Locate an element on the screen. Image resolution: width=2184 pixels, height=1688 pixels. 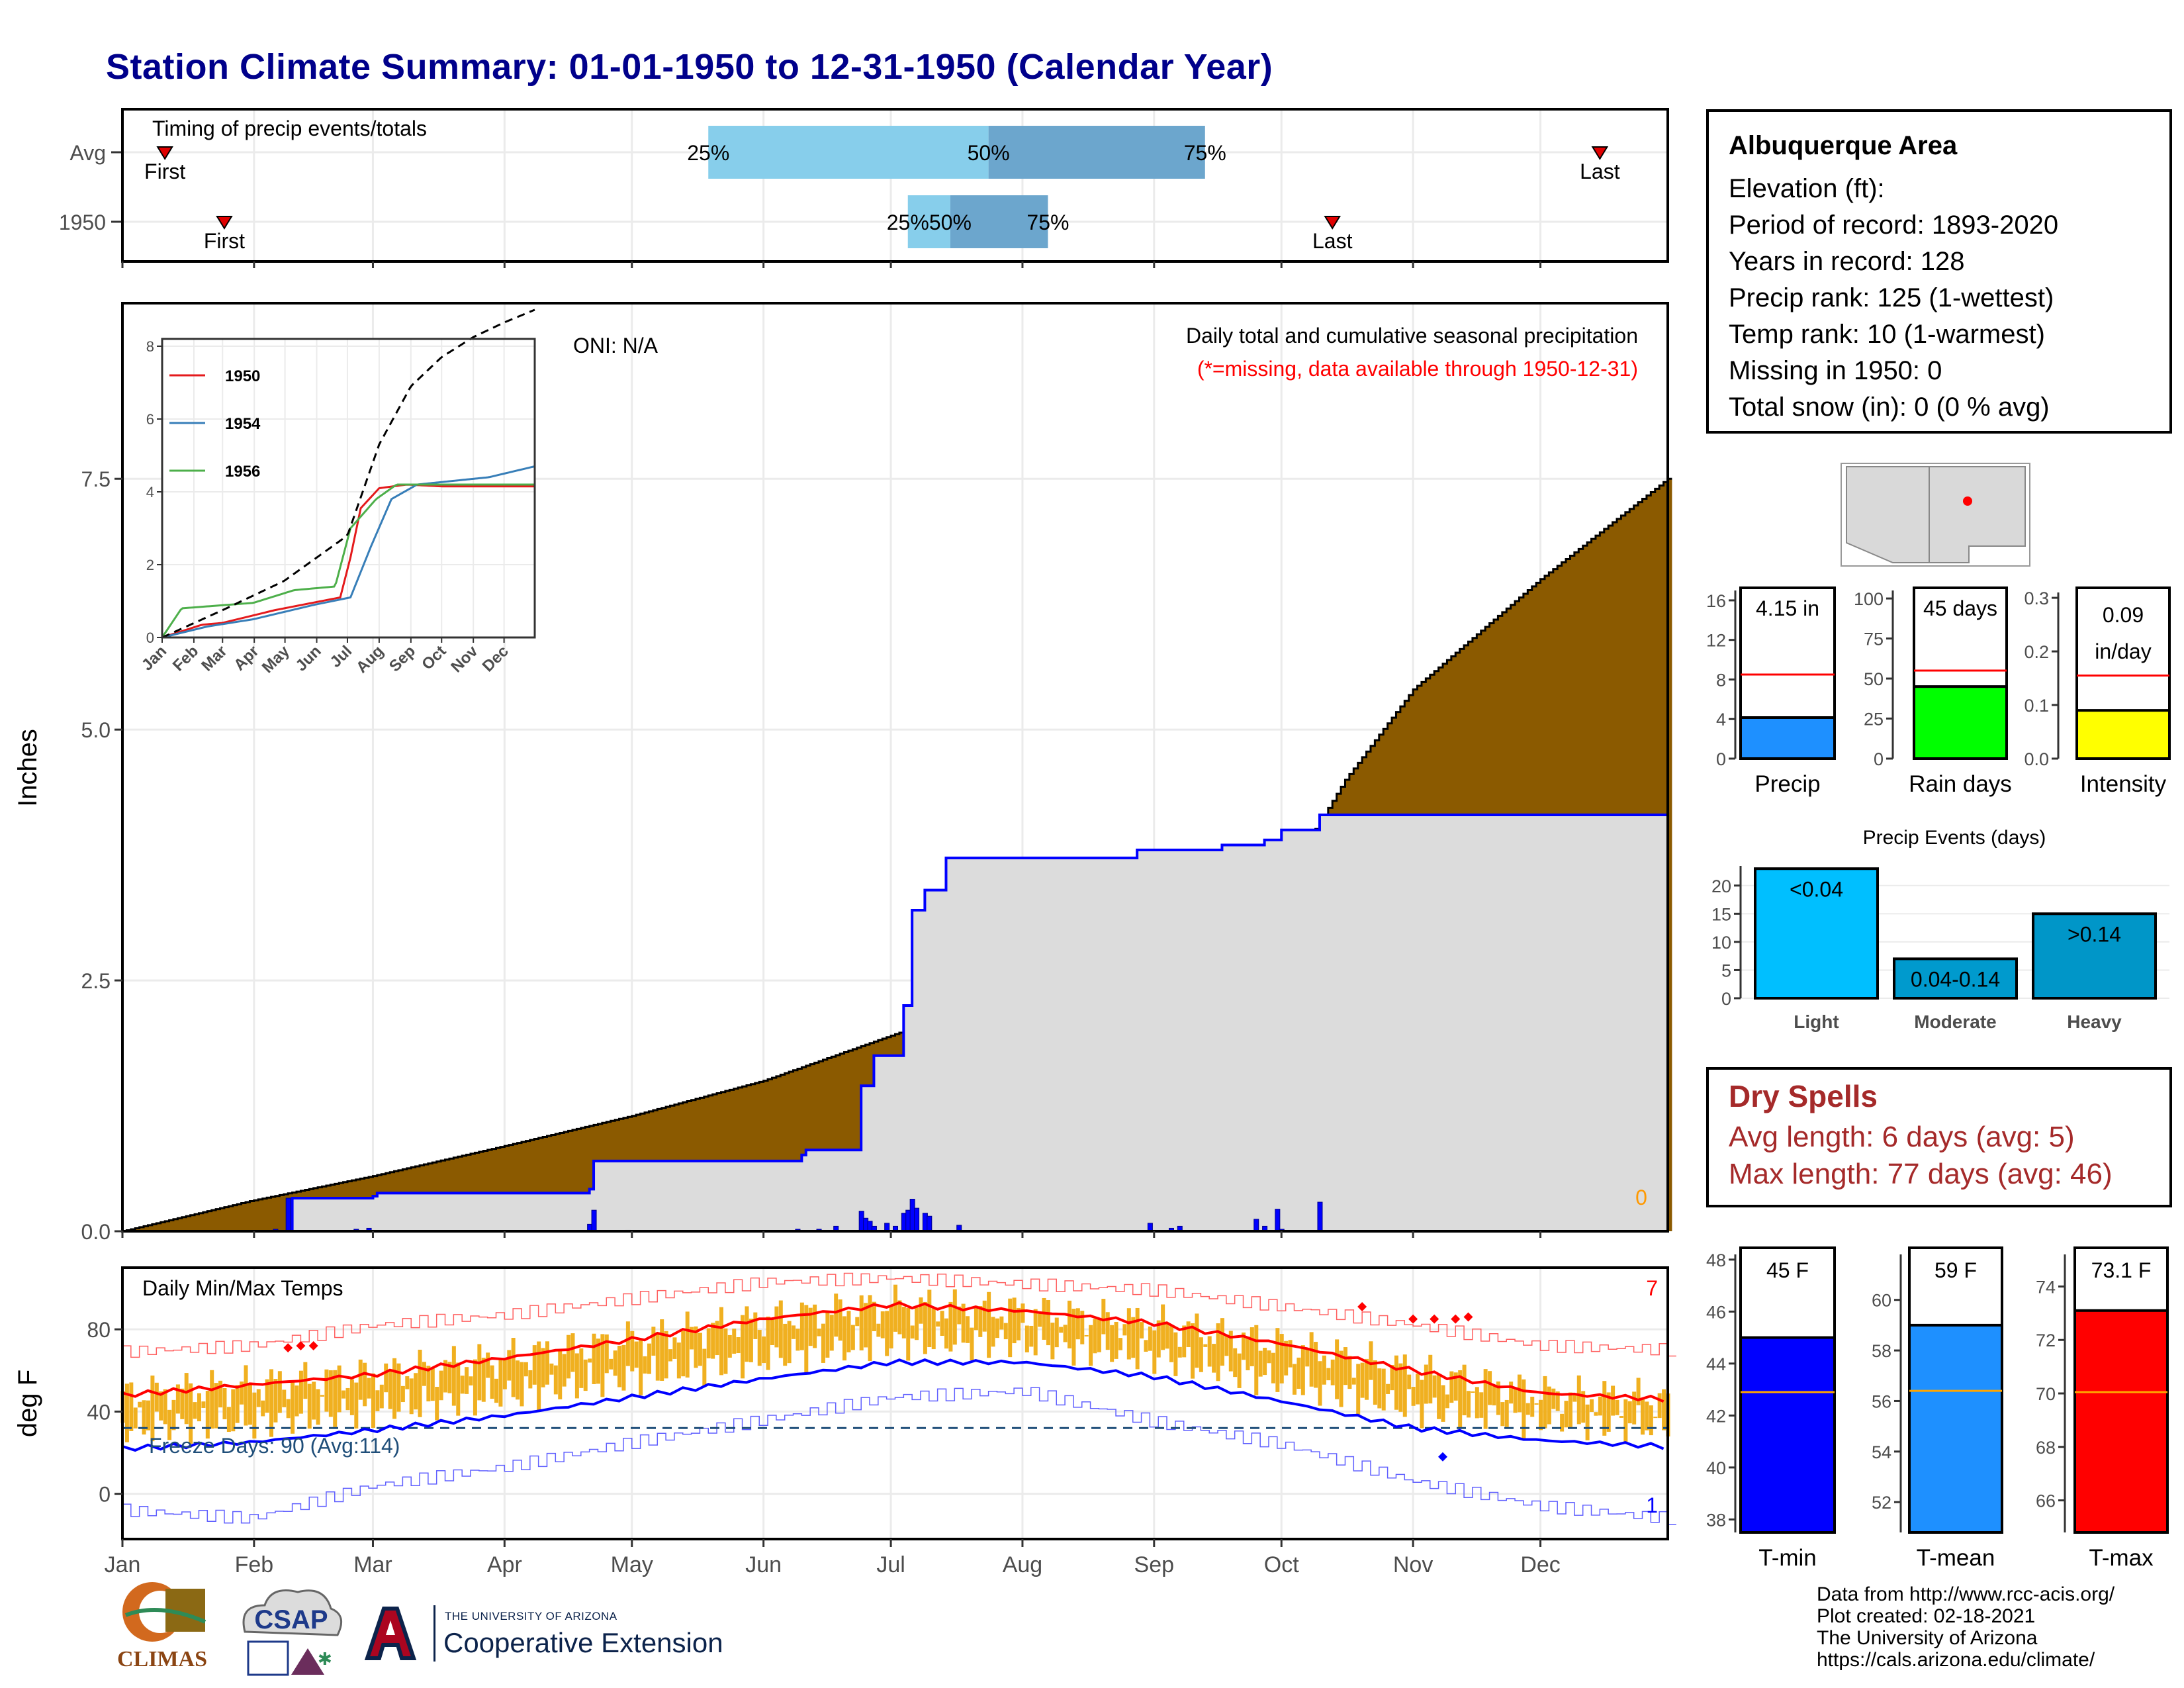
inset-border is located at coordinates (348, 488).